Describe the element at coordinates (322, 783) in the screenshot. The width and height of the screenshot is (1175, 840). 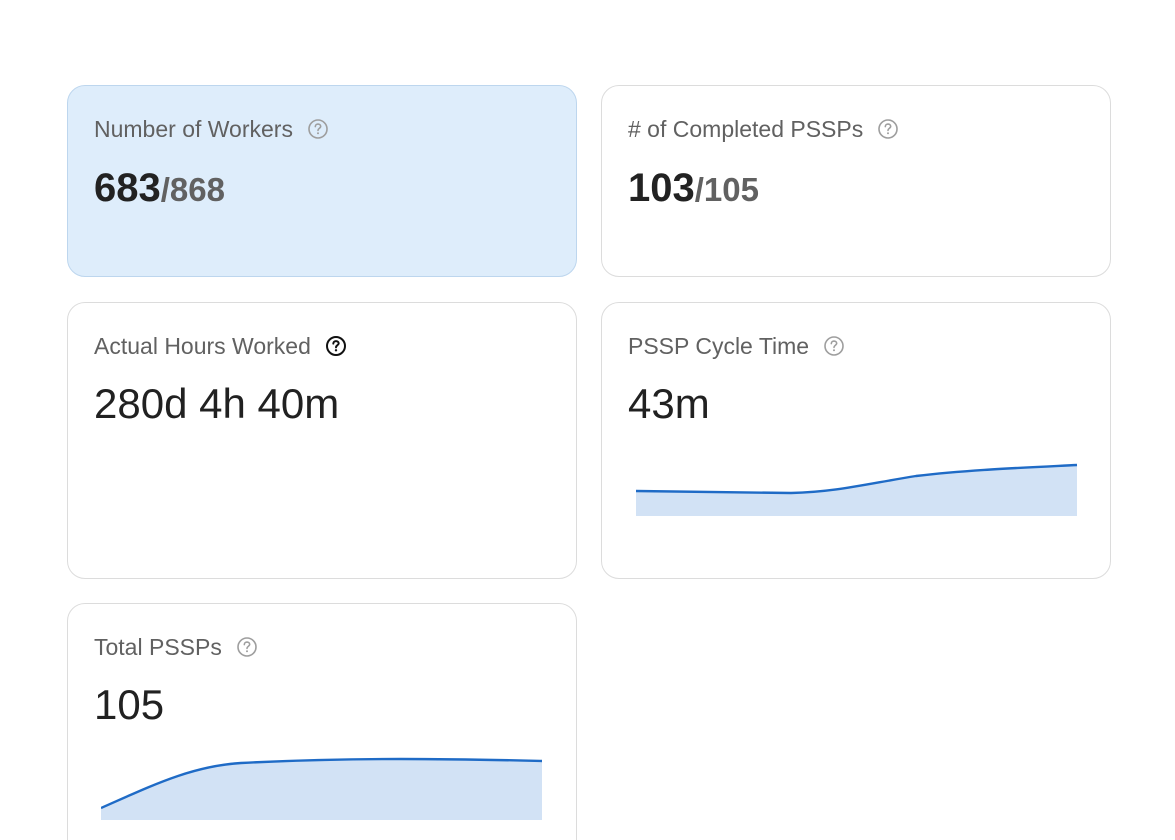
I see `total-sparkline-line` at that location.